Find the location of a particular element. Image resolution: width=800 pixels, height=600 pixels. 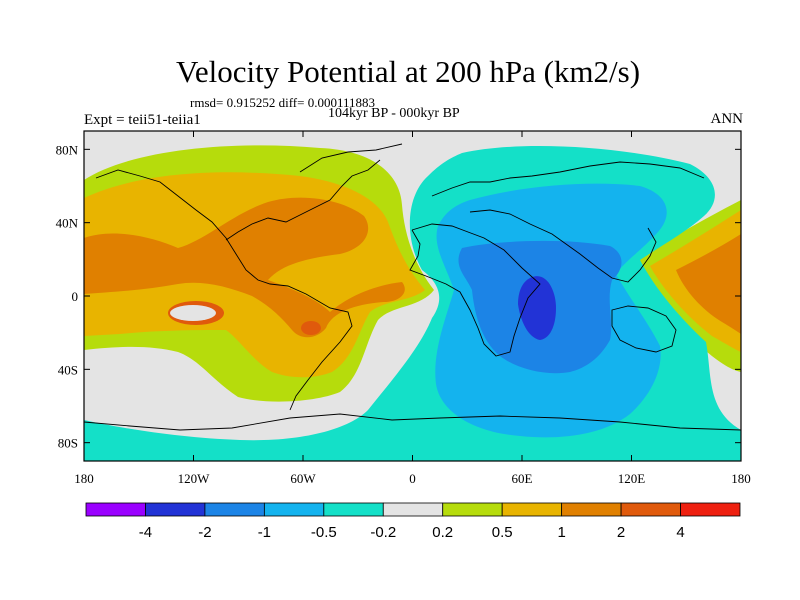

colorbar-label: 1 is located at coordinates (561, 532).